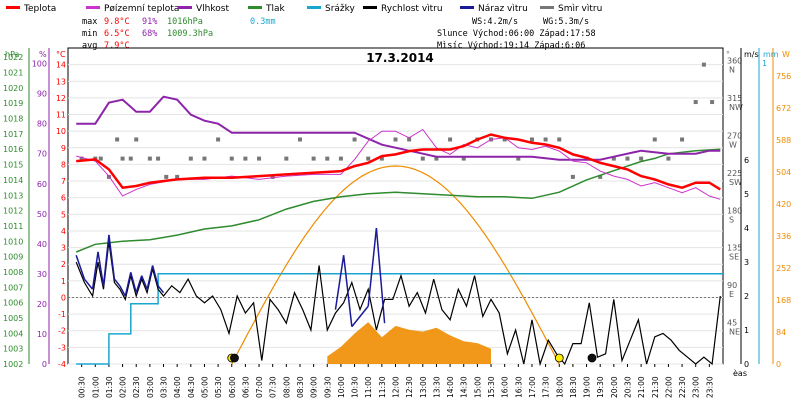 This screenshot has height=400, width=800. What do you see at coordinates (62, 331) in the screenshot?
I see `degc-tick: -2` at bounding box center [62, 331].